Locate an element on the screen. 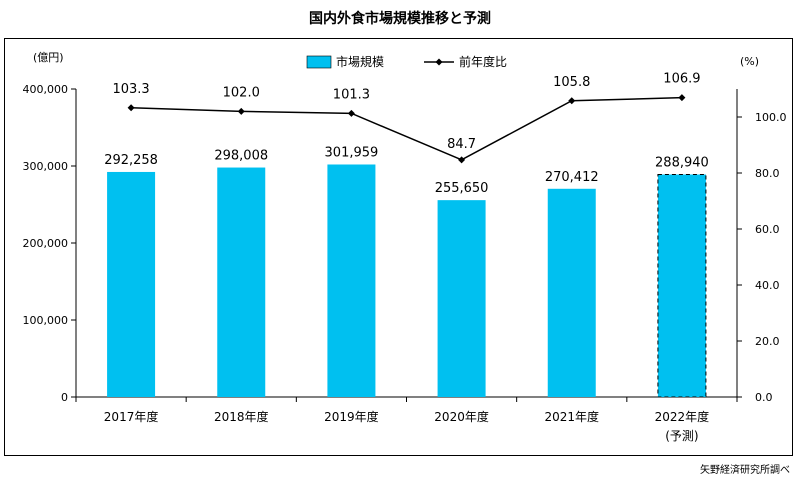 This screenshot has width=800, height=479. x-tick-label: 2017年度 is located at coordinates (131, 416).